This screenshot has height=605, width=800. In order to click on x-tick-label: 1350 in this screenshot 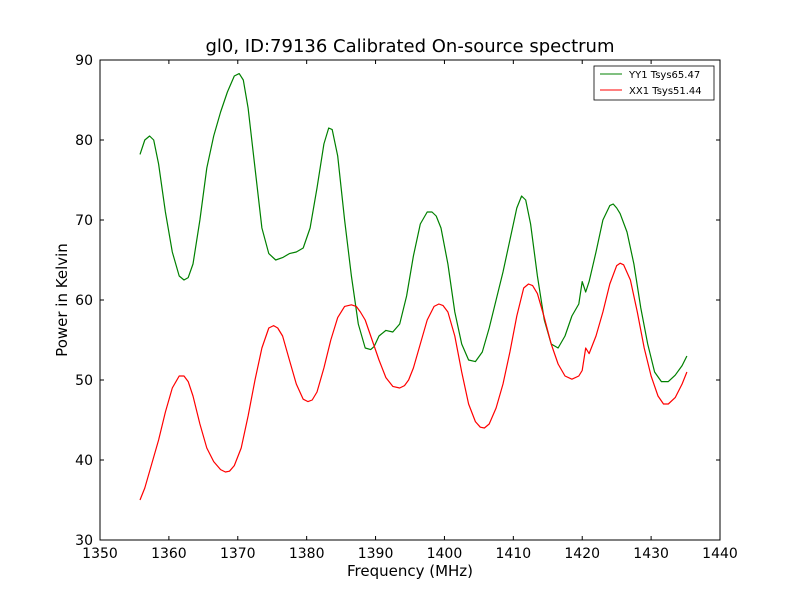, I will do `click(100, 554)`.